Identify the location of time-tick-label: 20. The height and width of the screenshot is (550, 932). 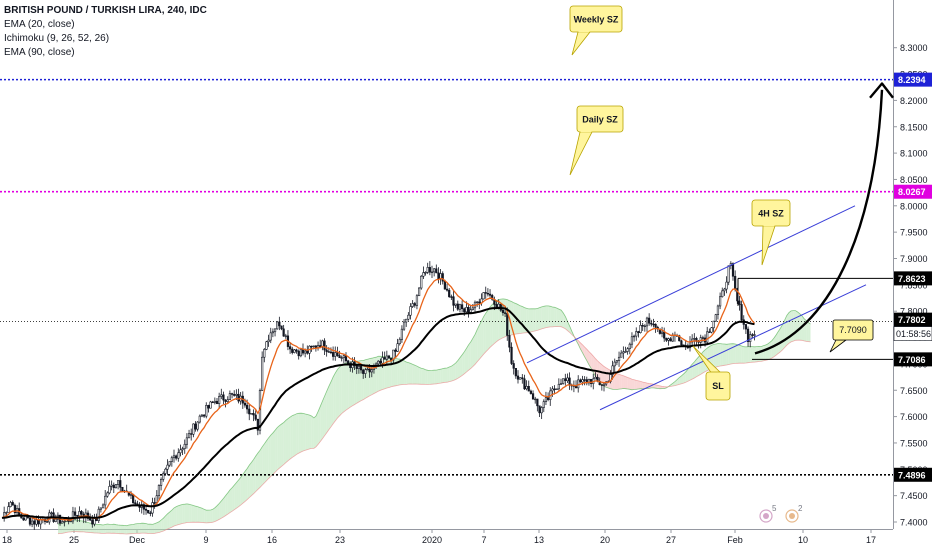
(605, 540).